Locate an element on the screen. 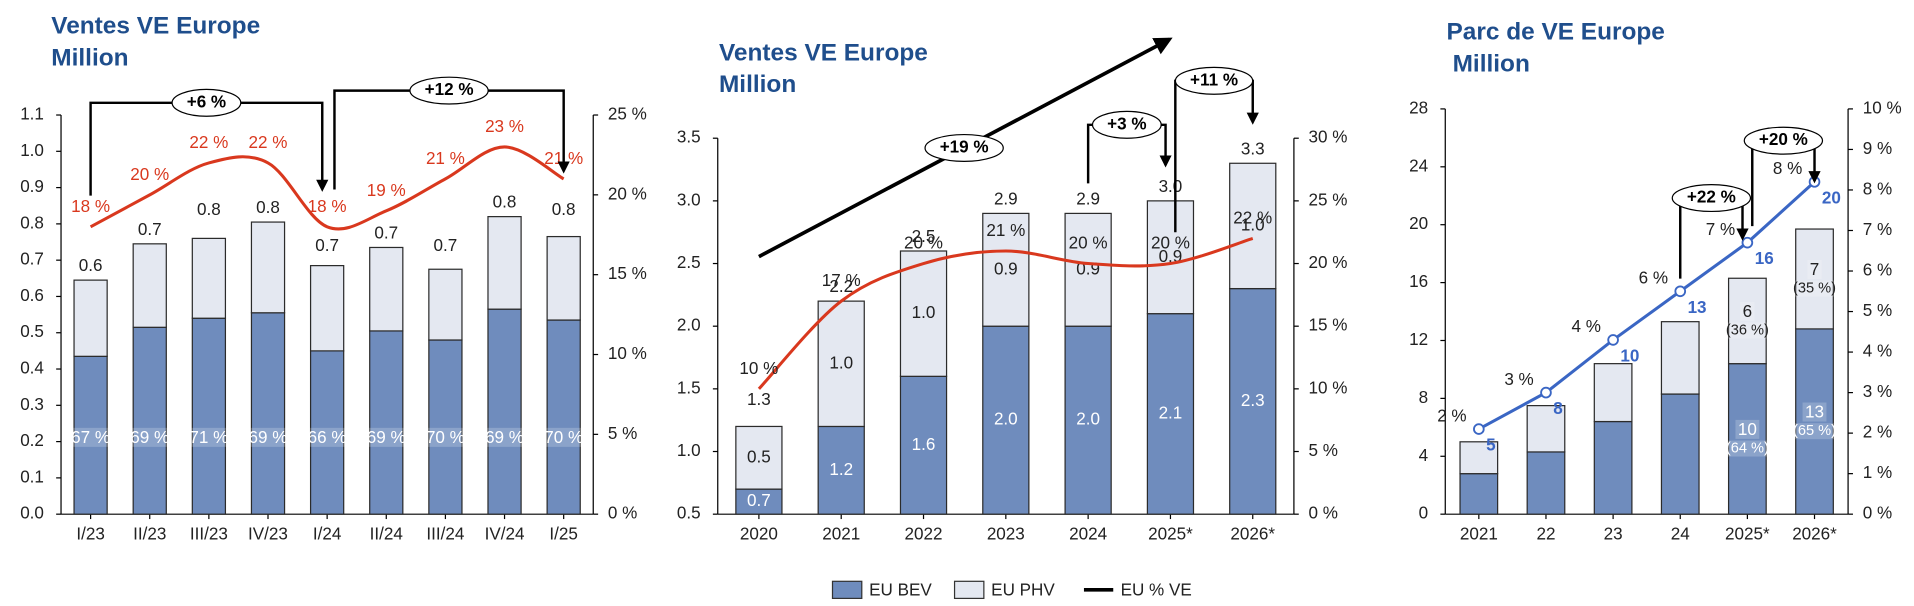  share-label: (64 %) is located at coordinates (1747, 449).